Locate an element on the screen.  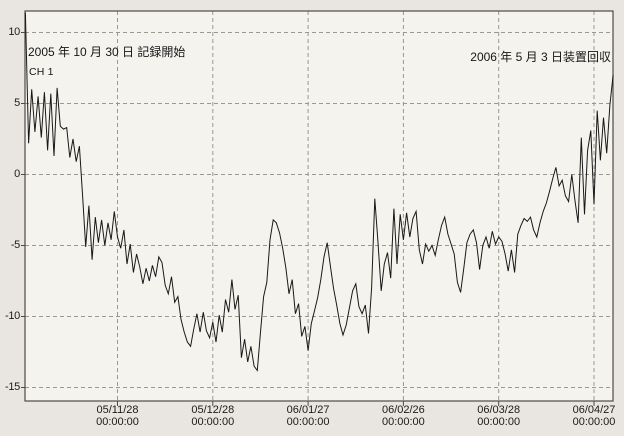
x-tick-date: 05/11/28 is located at coordinates (117, 410).